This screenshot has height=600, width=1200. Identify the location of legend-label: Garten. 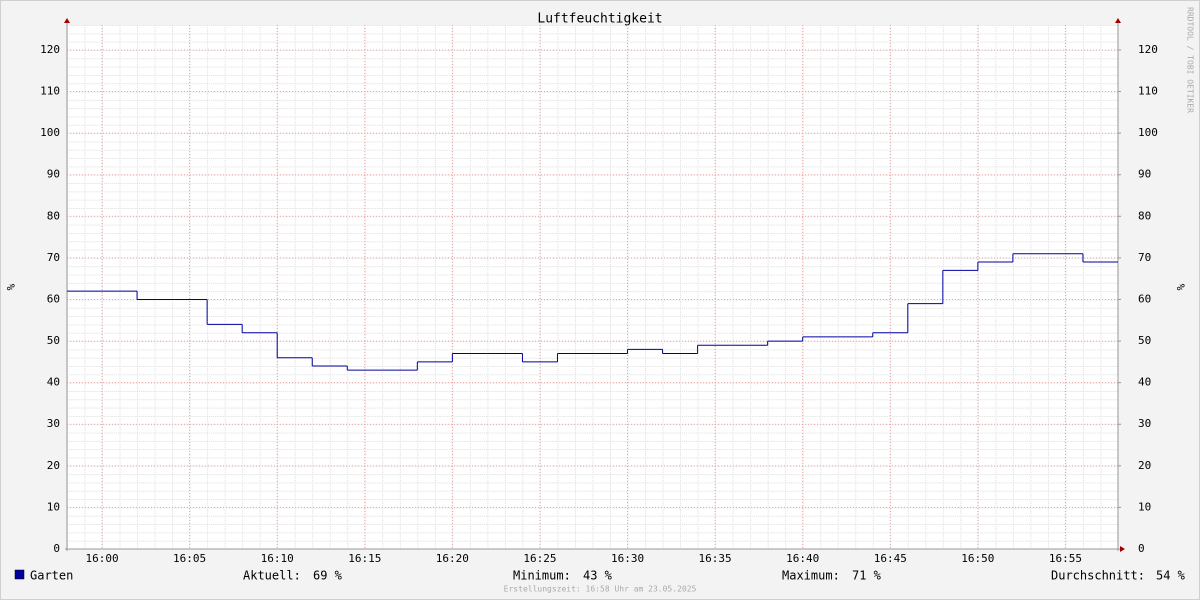
(51, 576).